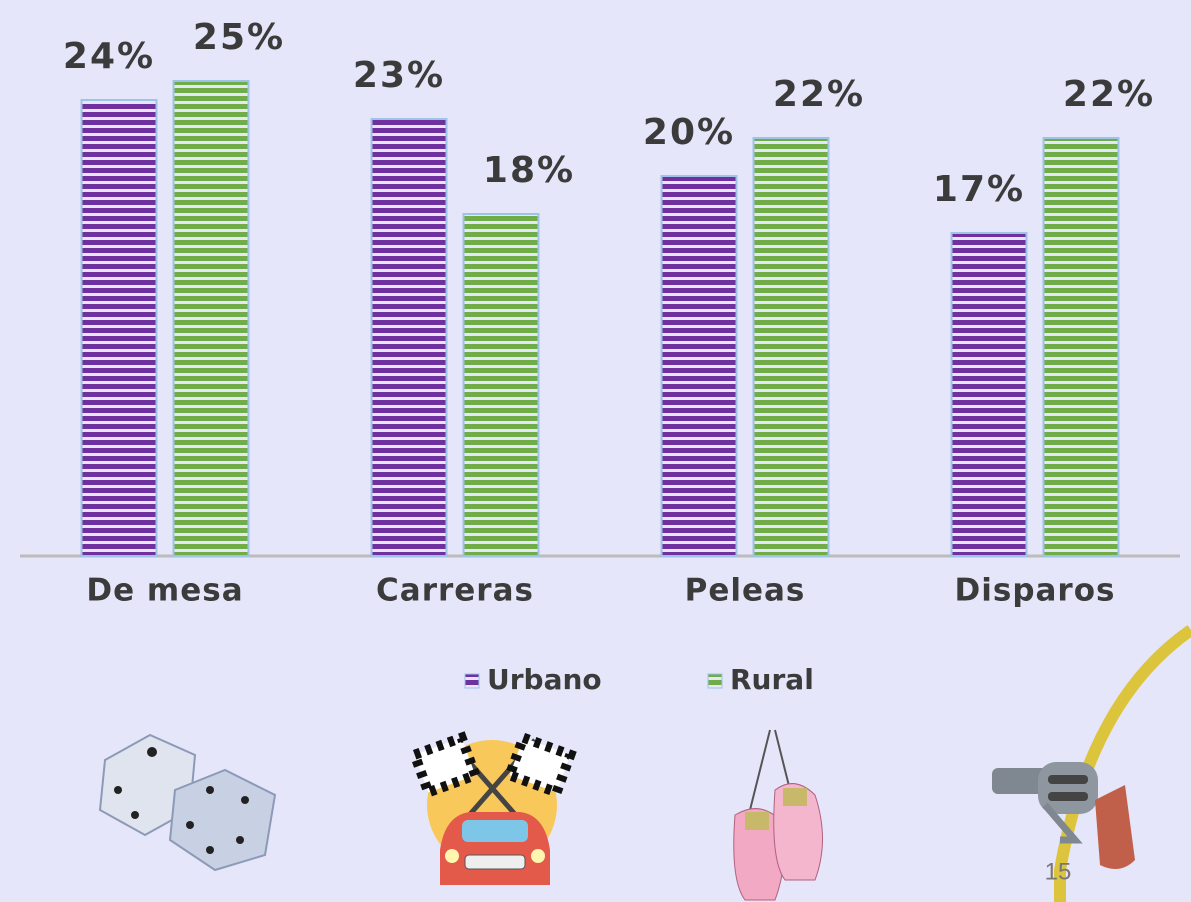 This screenshot has height=902, width=1191. Describe the element at coordinates (772, 679) in the screenshot. I see `legend-label: Rural` at that location.